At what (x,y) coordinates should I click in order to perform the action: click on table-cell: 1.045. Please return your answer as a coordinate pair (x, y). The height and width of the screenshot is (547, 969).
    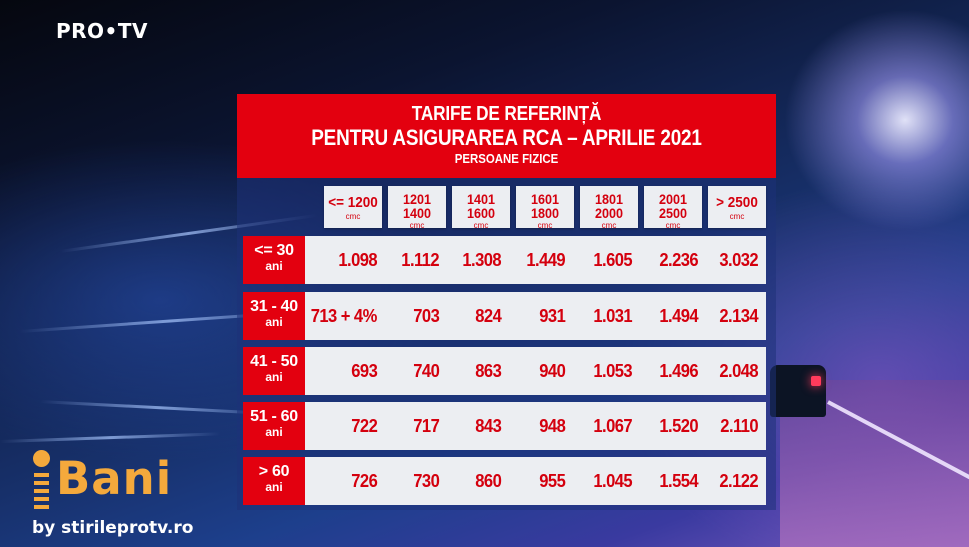
    Looking at the image, I should click on (612, 481).